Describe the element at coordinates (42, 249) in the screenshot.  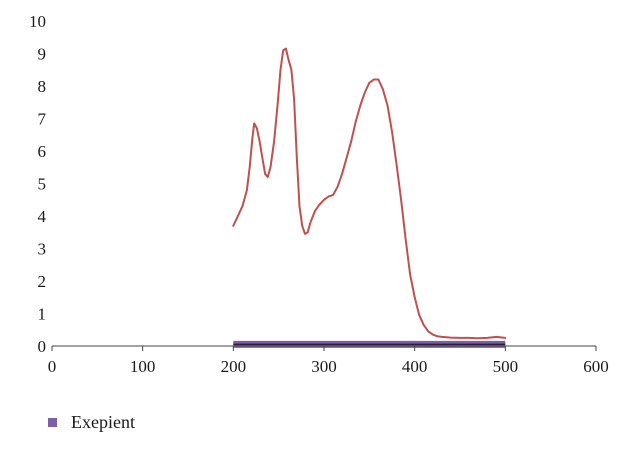
I see `y-tick-label: 3` at that location.